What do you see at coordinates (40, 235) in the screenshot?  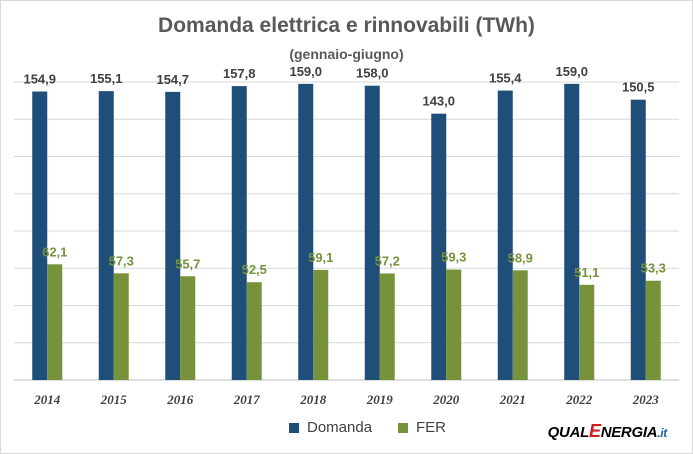 I see `bar-domanda-2014` at bounding box center [40, 235].